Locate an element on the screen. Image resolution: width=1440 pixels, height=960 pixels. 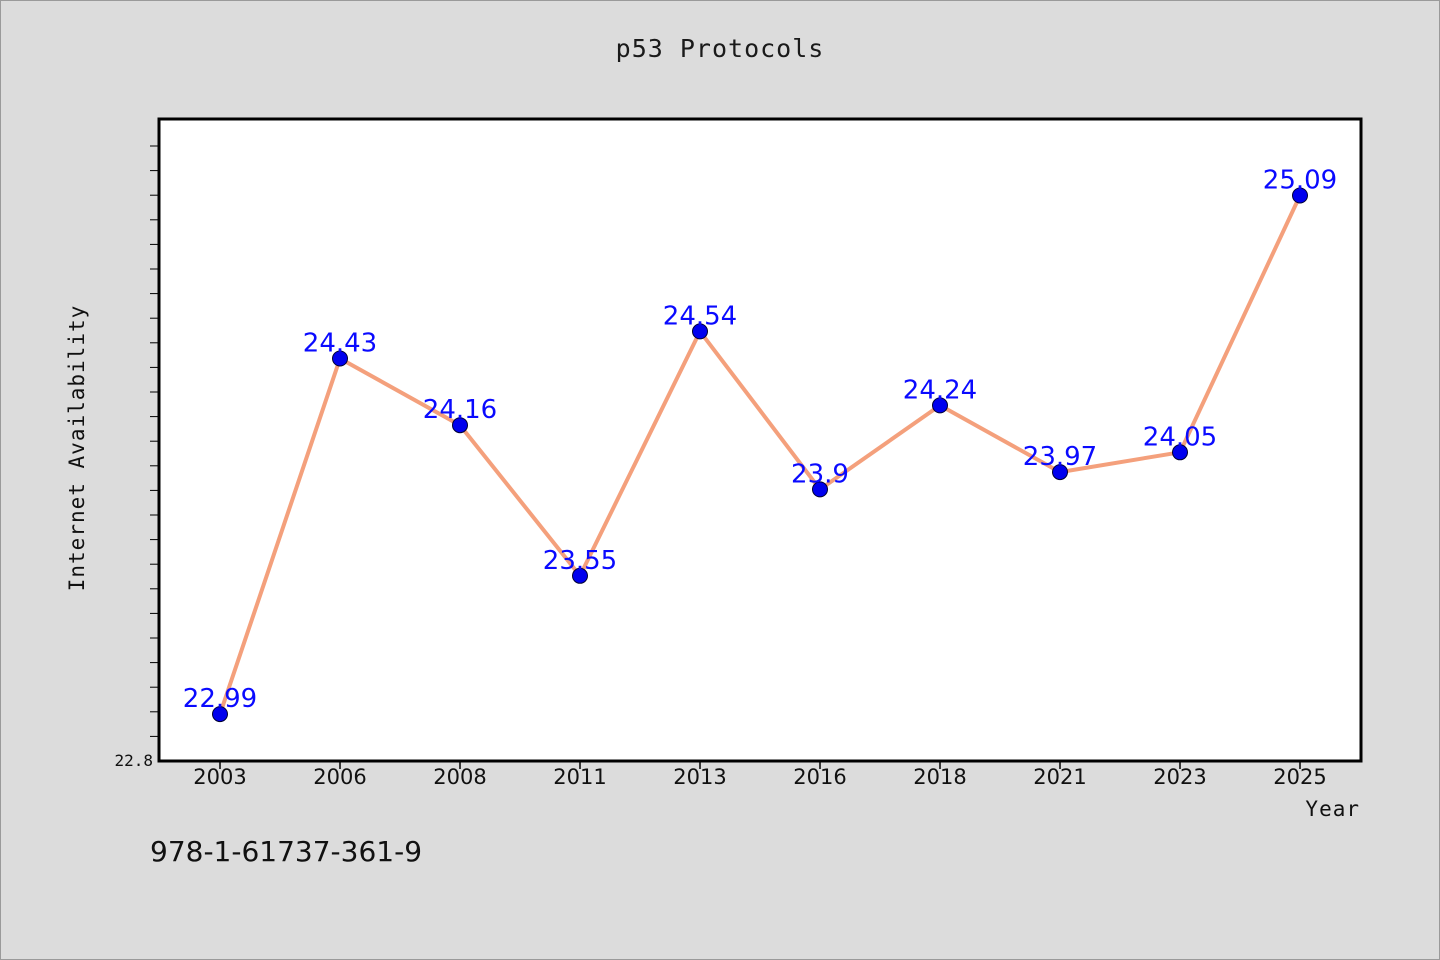
x-tick-label: 2023 is located at coordinates (1179, 777).